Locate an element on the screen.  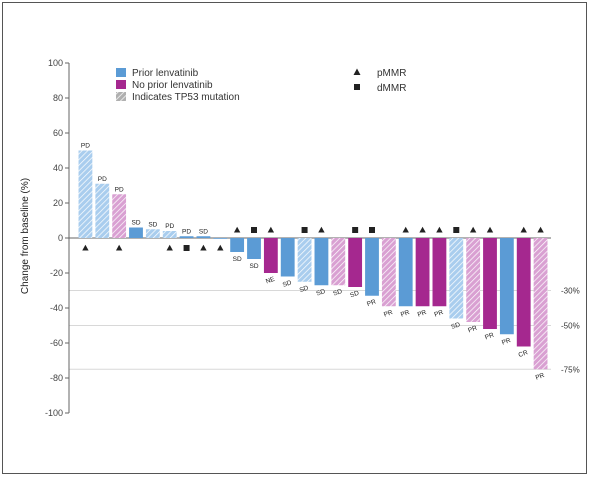
legend-label: Indicates TP53 mutation is located at coordinates (186, 97).